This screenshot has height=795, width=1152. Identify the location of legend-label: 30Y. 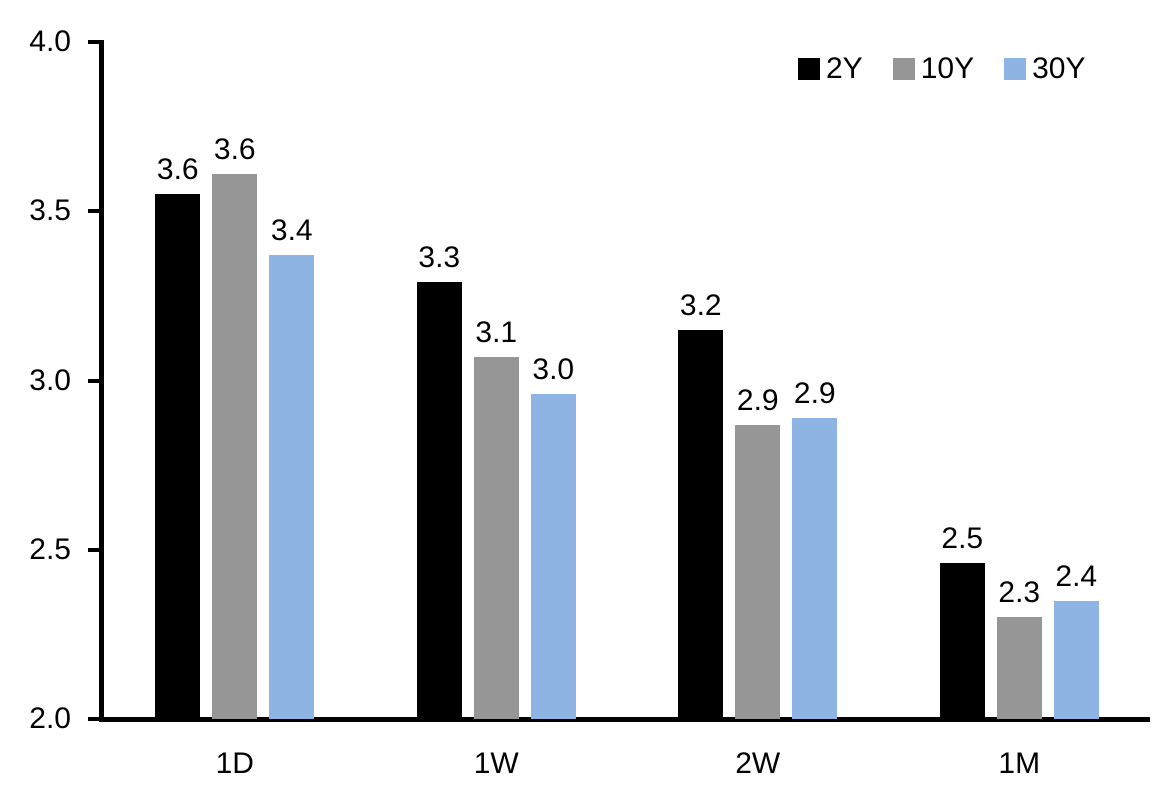
(1059, 68).